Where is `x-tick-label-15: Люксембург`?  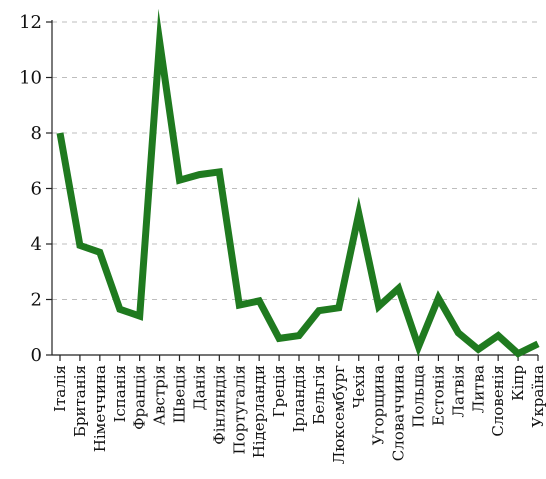
x-tick-label-15: Люксембург is located at coordinates (339, 414).